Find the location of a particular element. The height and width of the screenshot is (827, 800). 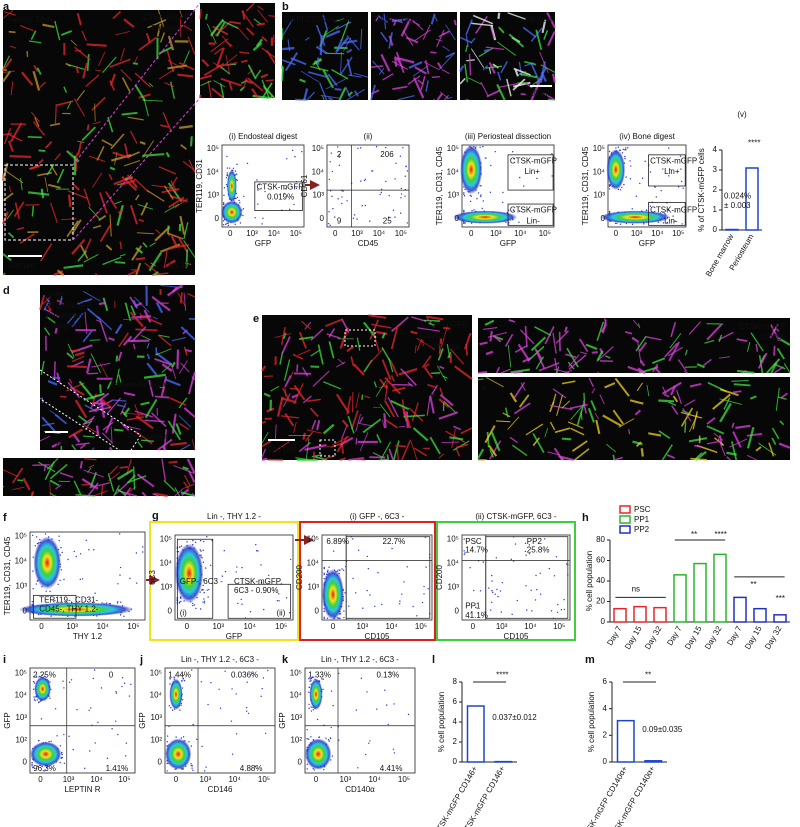

gate-label: 96.3% is located at coordinates (44, 768).